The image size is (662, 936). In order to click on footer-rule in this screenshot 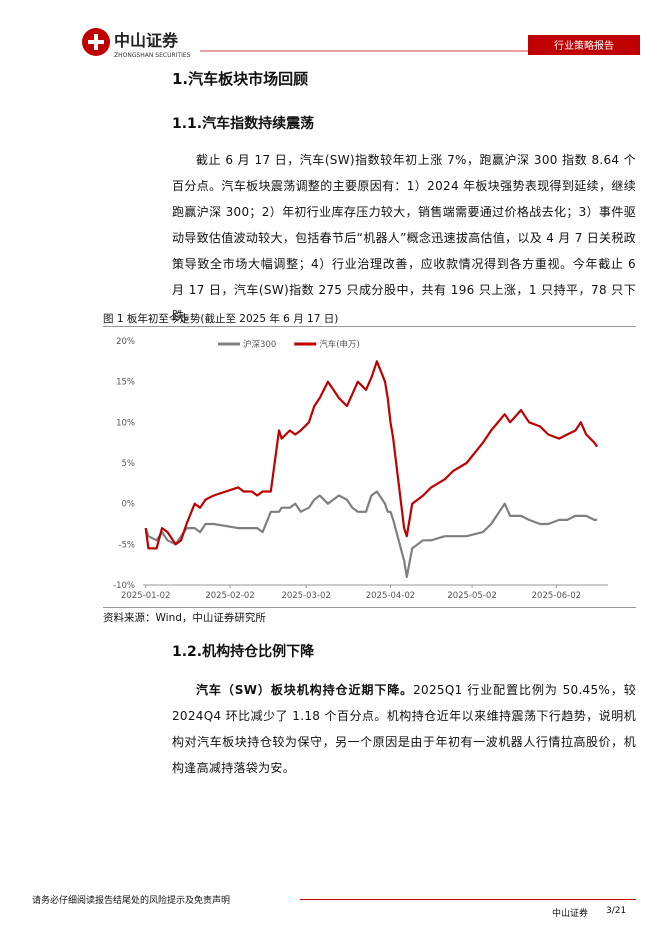, I will do `click(468, 899)`.